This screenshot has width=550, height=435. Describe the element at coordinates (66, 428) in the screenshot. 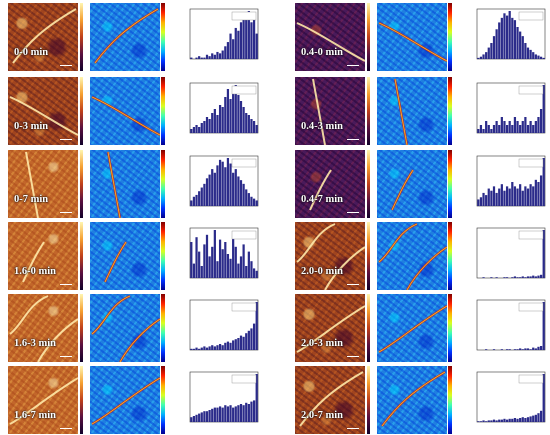

I see `scale-bar` at that location.